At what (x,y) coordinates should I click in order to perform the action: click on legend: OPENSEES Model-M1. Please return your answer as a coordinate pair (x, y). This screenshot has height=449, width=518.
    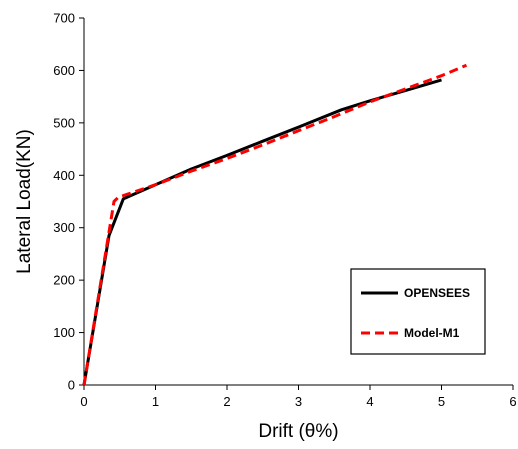
    Looking at the image, I should click on (418, 311).